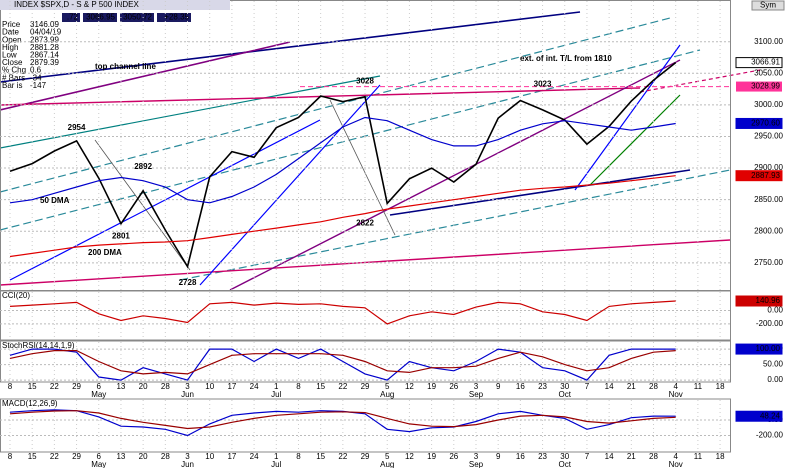 Image resolution: width=786 pixels, height=468 pixels. What do you see at coordinates (46, 32) in the screenshot?
I see `info-value: 04/04/19` at bounding box center [46, 32].